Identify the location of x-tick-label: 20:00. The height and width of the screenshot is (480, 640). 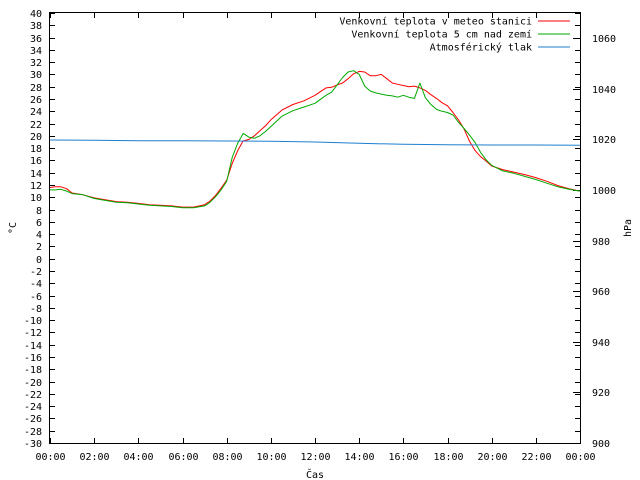
(492, 457).